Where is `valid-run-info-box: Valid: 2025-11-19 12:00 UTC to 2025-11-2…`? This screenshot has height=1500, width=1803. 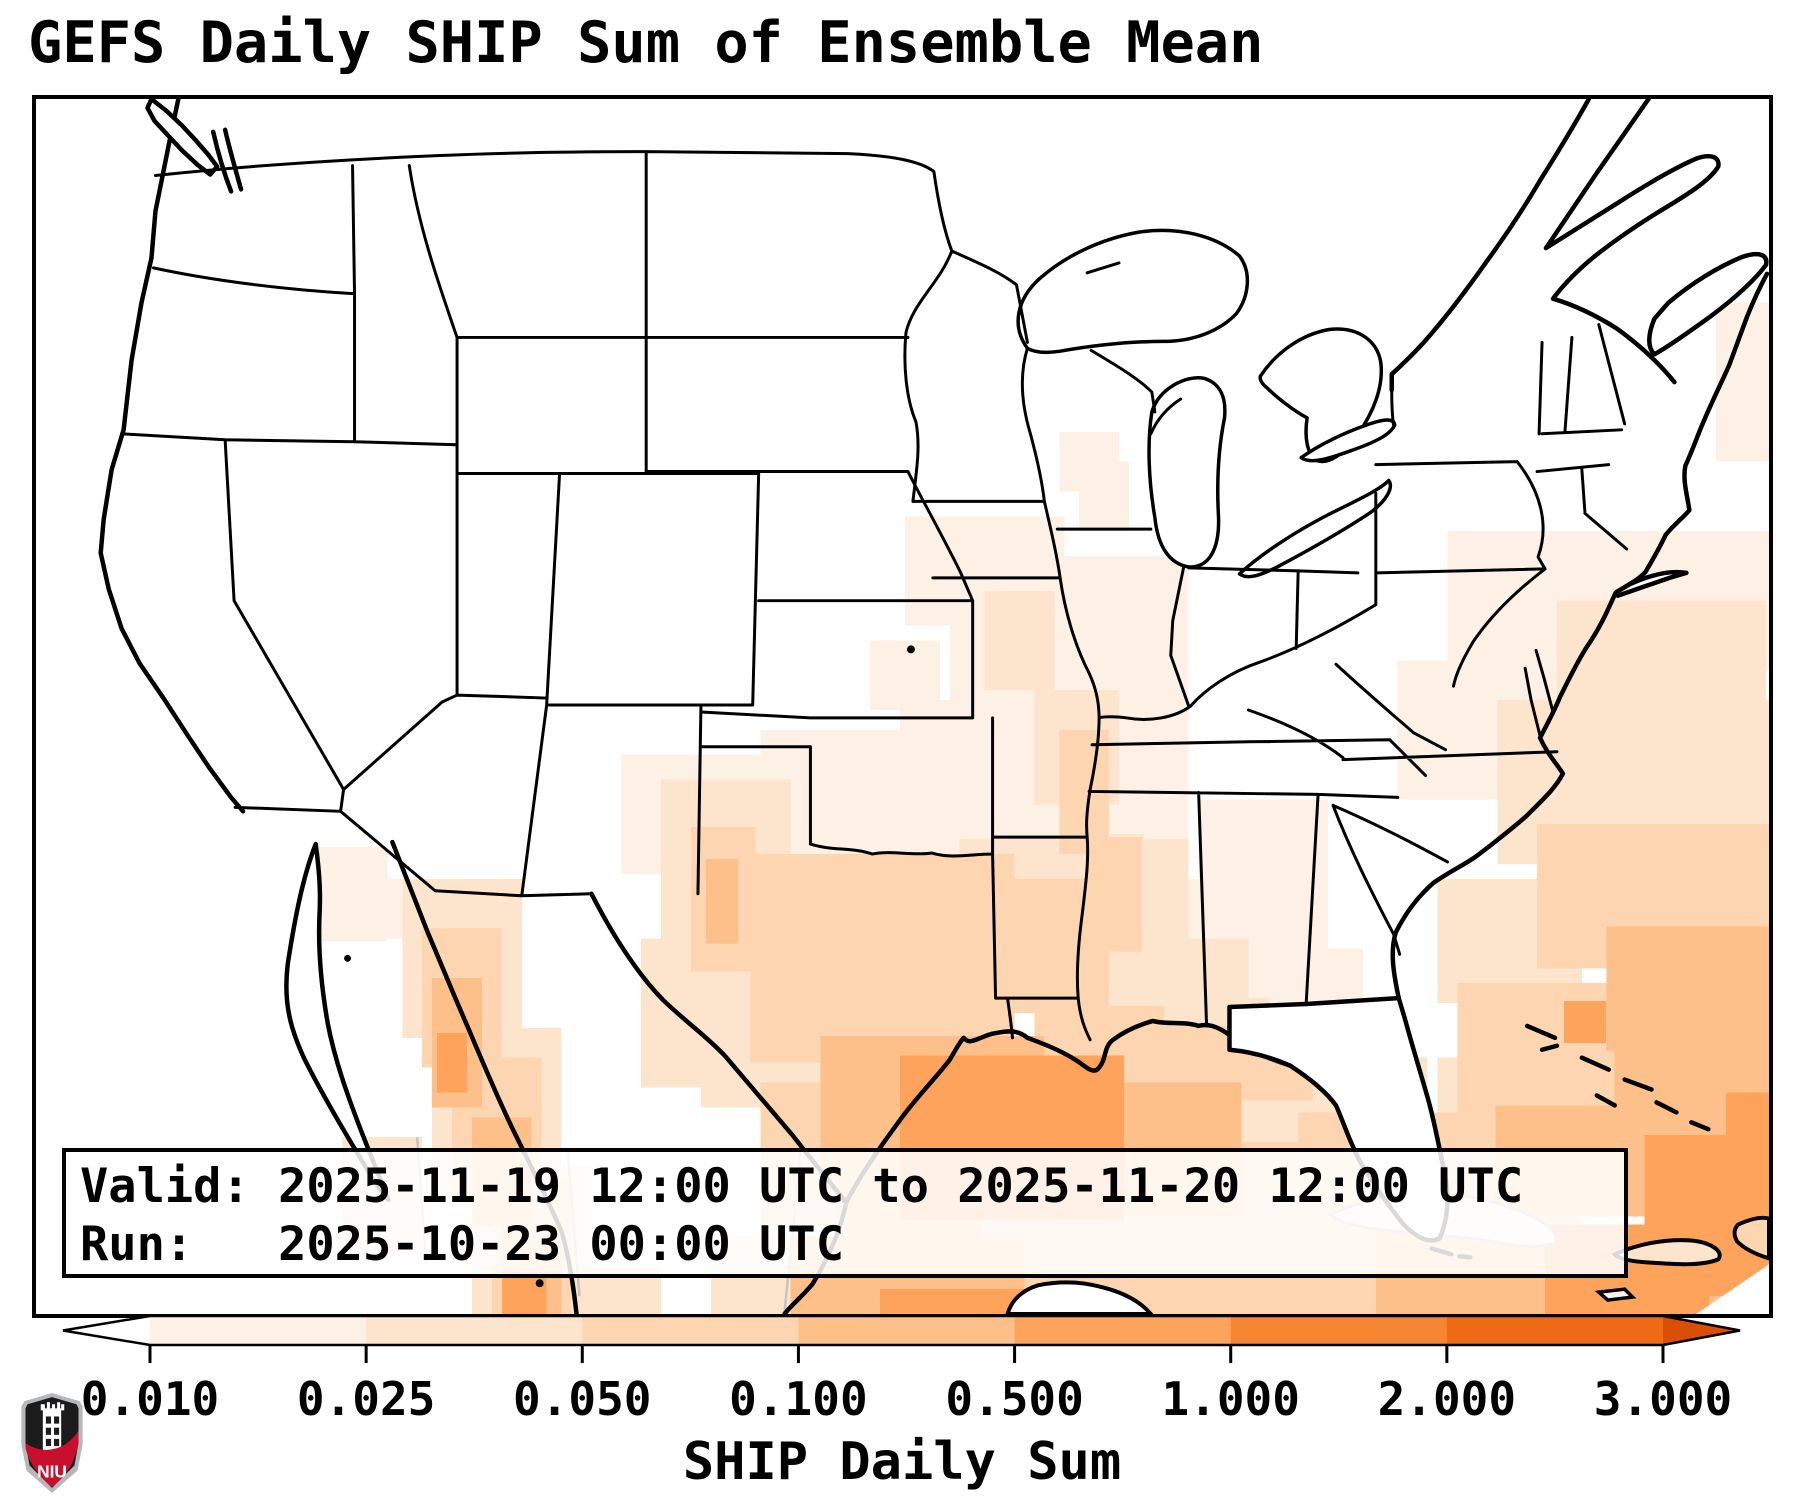 valid-run-info-box: Valid: 2025-11-19 12:00 UTC to 2025-11-2… is located at coordinates (845, 1213).